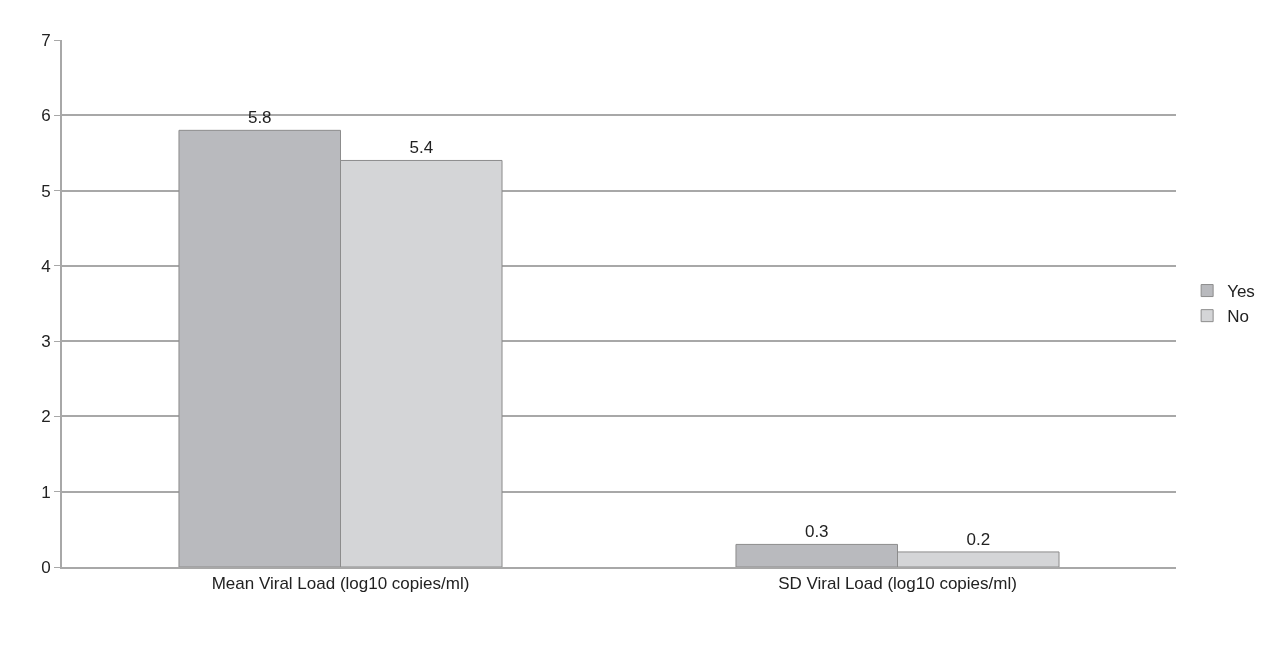  What do you see at coordinates (816, 532) in the screenshot?
I see `data-label: 0.3` at bounding box center [816, 532].